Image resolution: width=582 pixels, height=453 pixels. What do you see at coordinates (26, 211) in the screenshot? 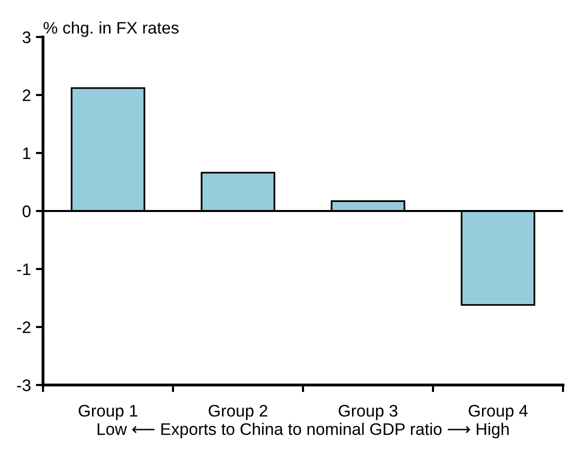
I see `y-tick-label: 0` at bounding box center [26, 211].